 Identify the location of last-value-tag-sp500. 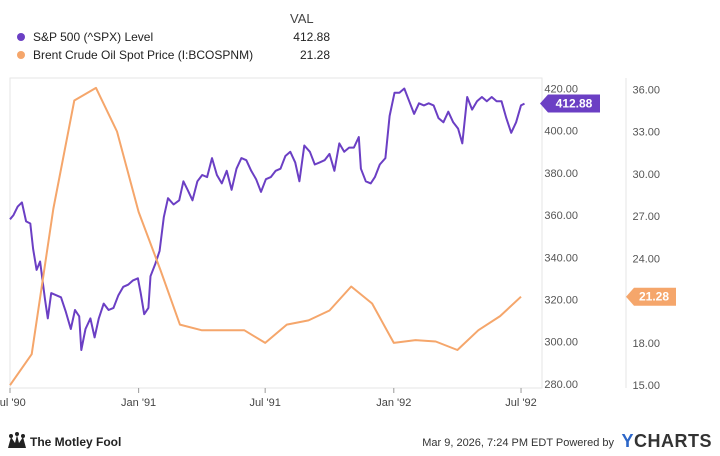
(570, 103).